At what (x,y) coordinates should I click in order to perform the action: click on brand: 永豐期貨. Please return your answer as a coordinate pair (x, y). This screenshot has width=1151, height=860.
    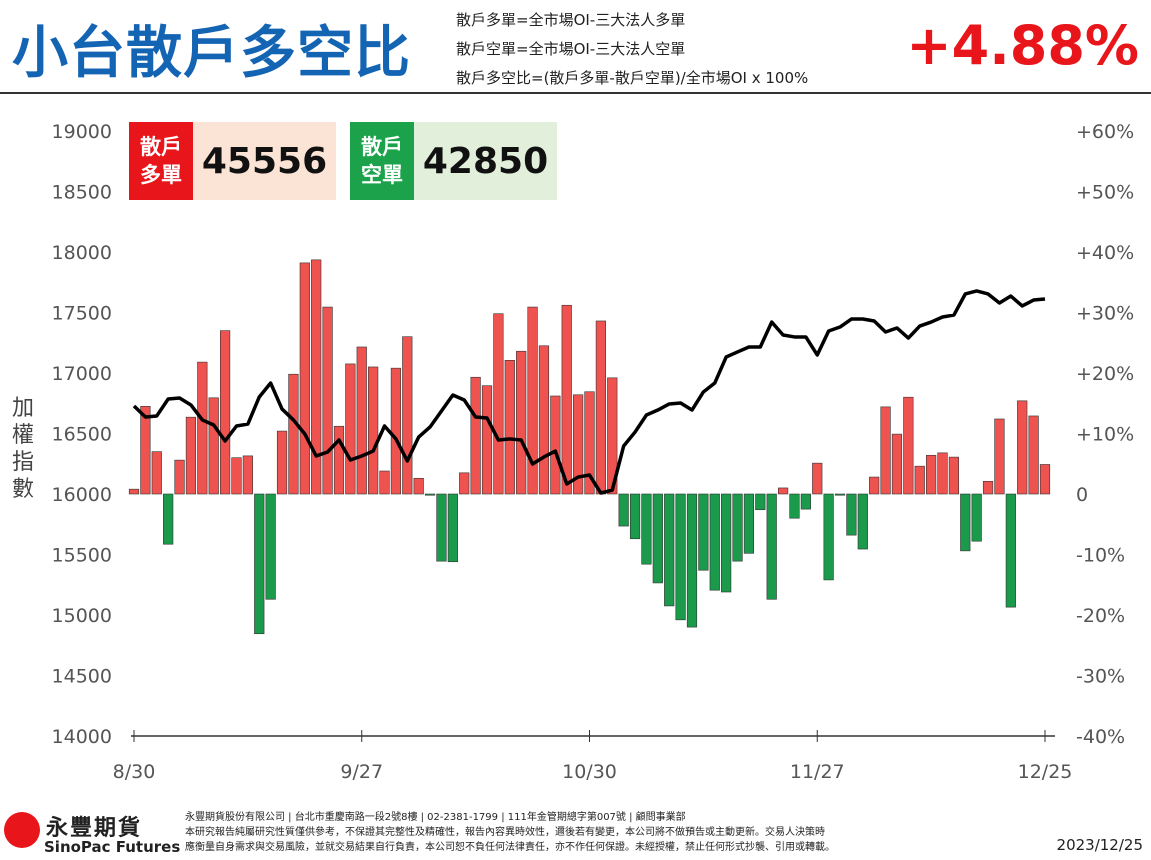
    Looking at the image, I should click on (94, 828).